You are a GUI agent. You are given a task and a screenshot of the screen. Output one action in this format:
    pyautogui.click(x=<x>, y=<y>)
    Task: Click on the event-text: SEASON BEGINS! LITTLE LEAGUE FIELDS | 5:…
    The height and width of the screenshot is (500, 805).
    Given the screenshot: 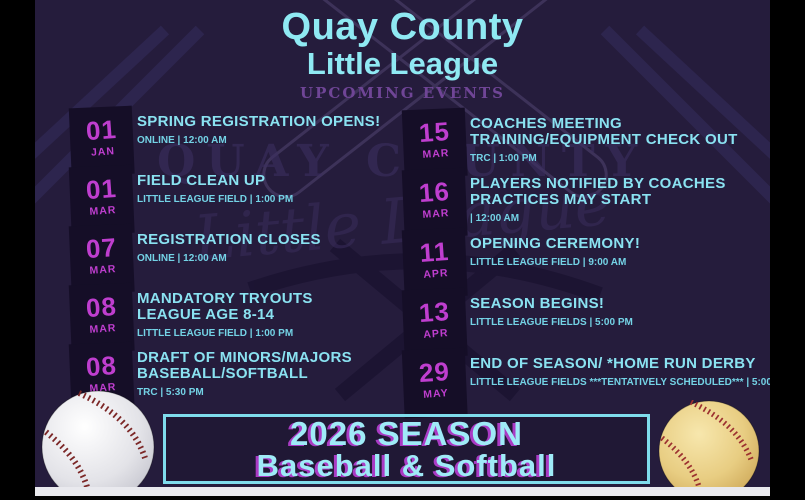 What is the action you would take?
    pyautogui.click(x=551, y=312)
    